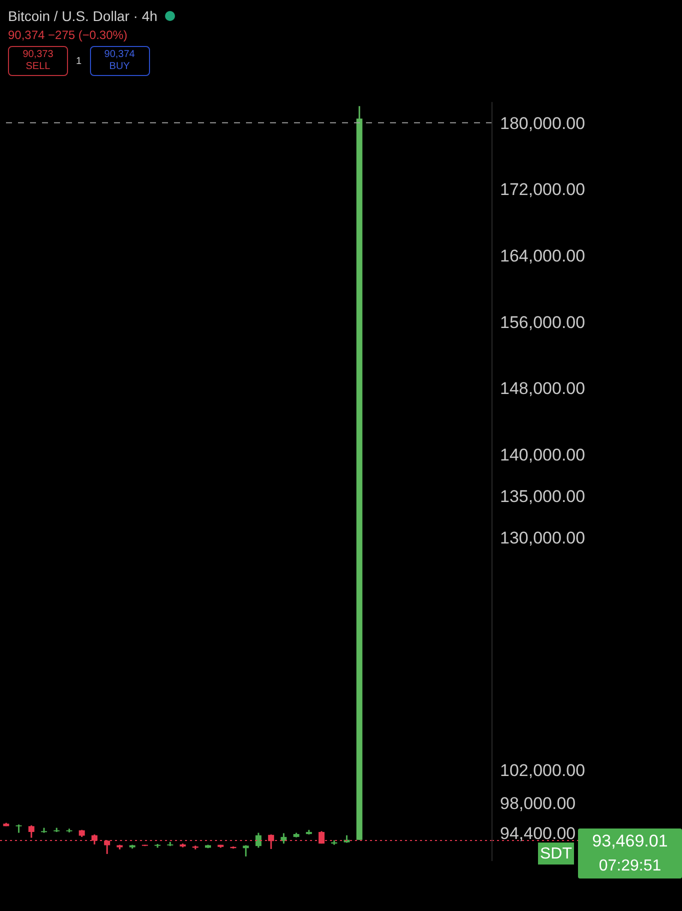 The width and height of the screenshot is (682, 911). Describe the element at coordinates (538, 833) in the screenshot. I see `y-tick-label: 94,400.00` at that location.